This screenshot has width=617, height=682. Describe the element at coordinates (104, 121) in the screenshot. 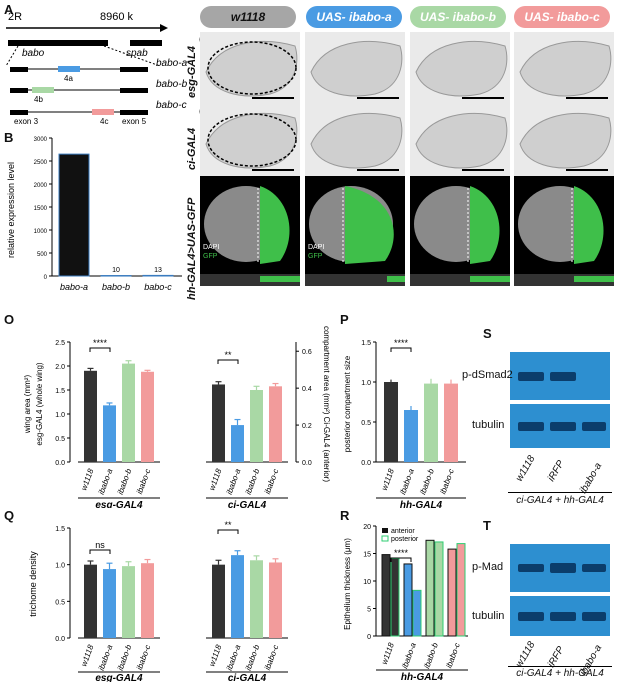

I see `exon-4c-label: 4c` at that location.